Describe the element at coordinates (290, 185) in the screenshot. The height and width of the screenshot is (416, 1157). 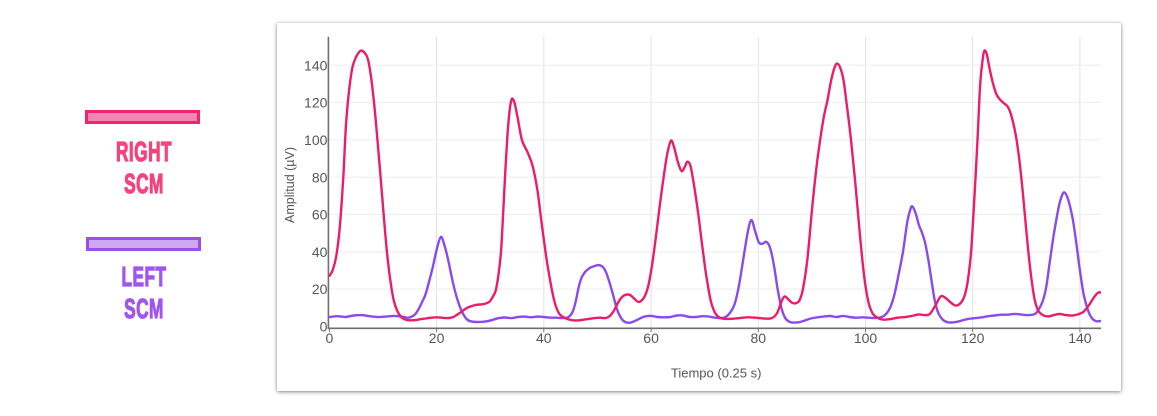
I see `svg-text: Amplitud (µV)` at that location.